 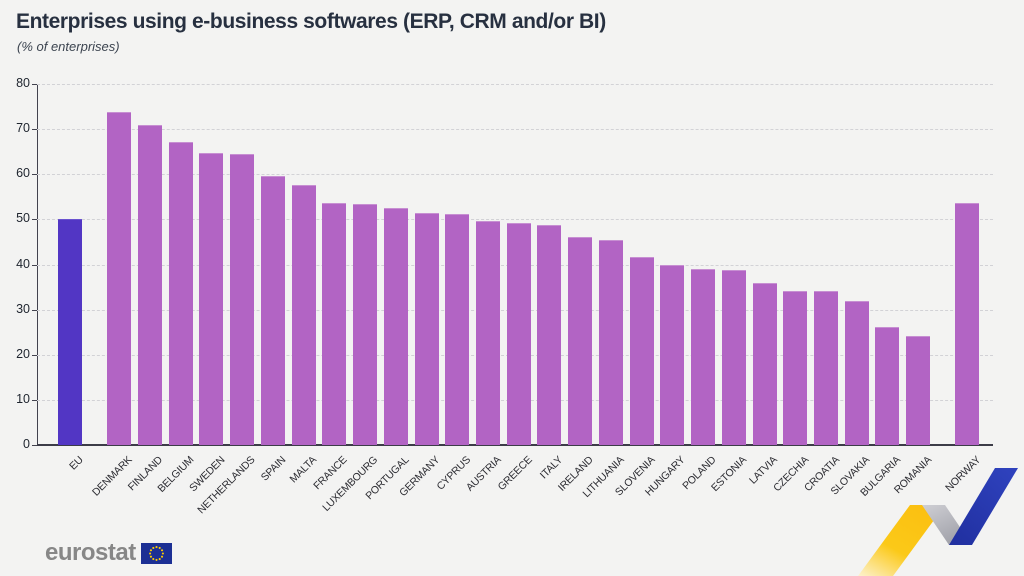 I want to click on eurostat-logo: eurostat, so click(x=108, y=553).